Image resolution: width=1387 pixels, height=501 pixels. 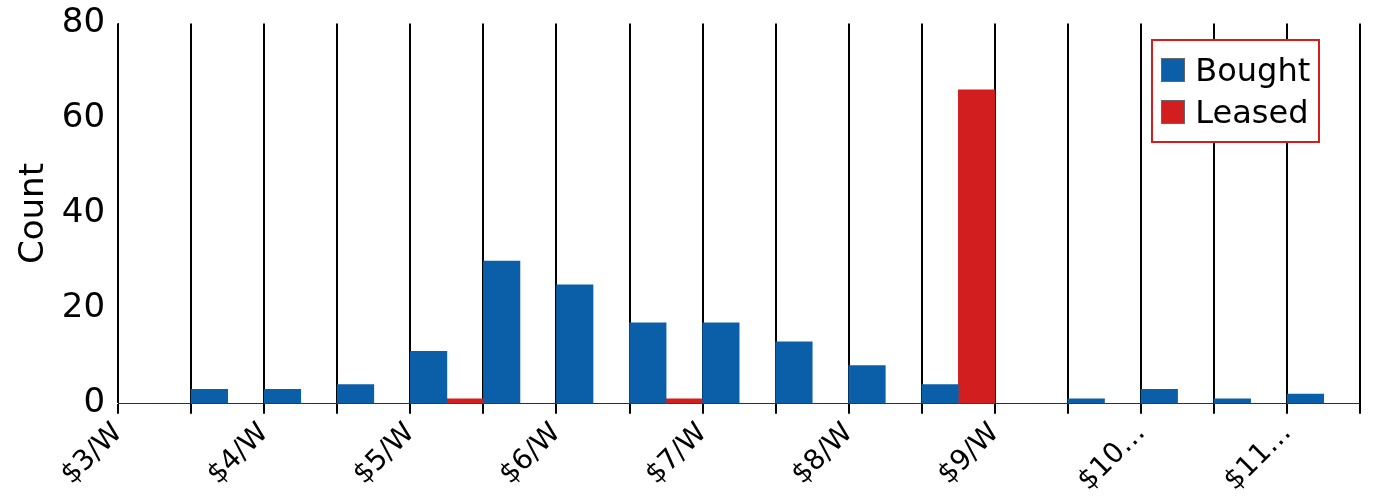 I want to click on y-tick-label: 20, so click(x=83, y=305).